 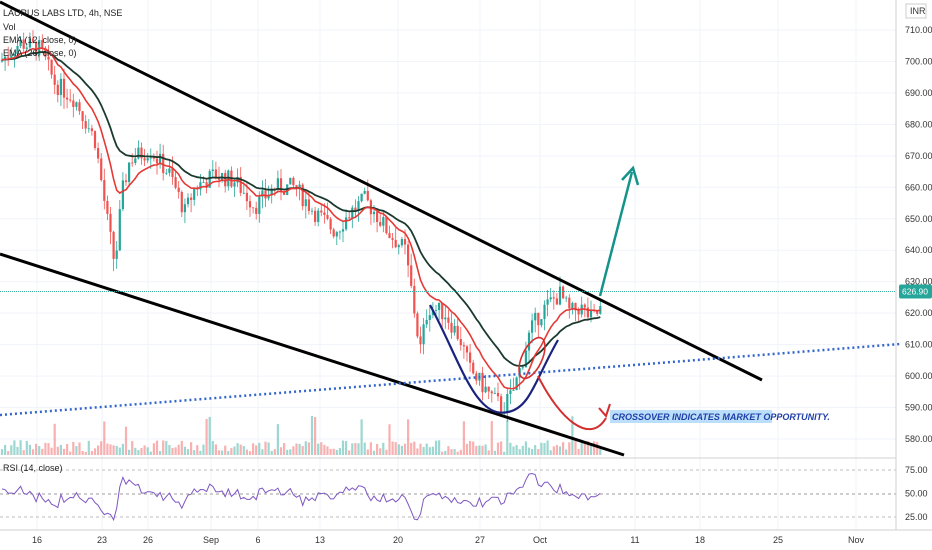 What do you see at coordinates (630, 175) in the screenshot?
I see `green-arrow-head` at bounding box center [630, 175].